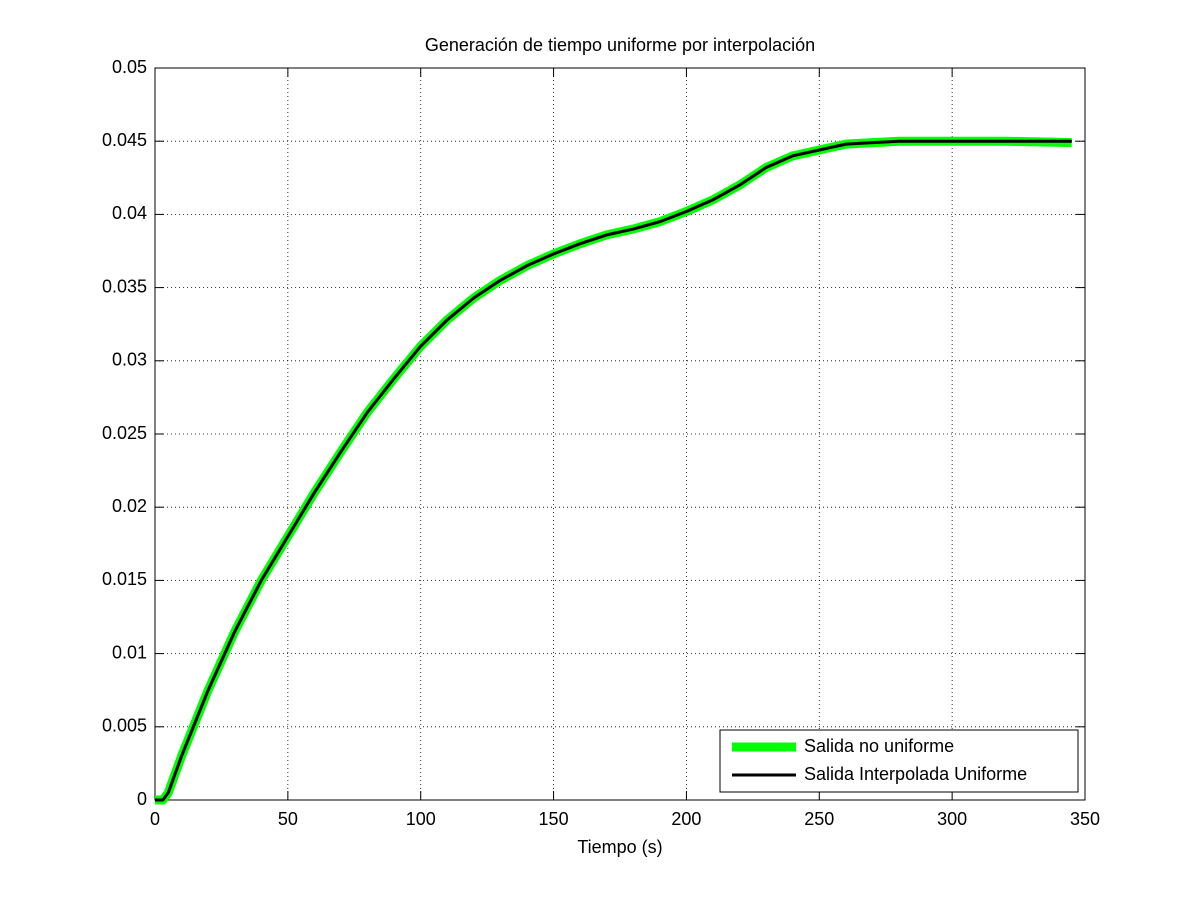 This screenshot has height=900, width=1200. What do you see at coordinates (686, 819) in the screenshot?
I see `x-tick-label: 200` at bounding box center [686, 819].